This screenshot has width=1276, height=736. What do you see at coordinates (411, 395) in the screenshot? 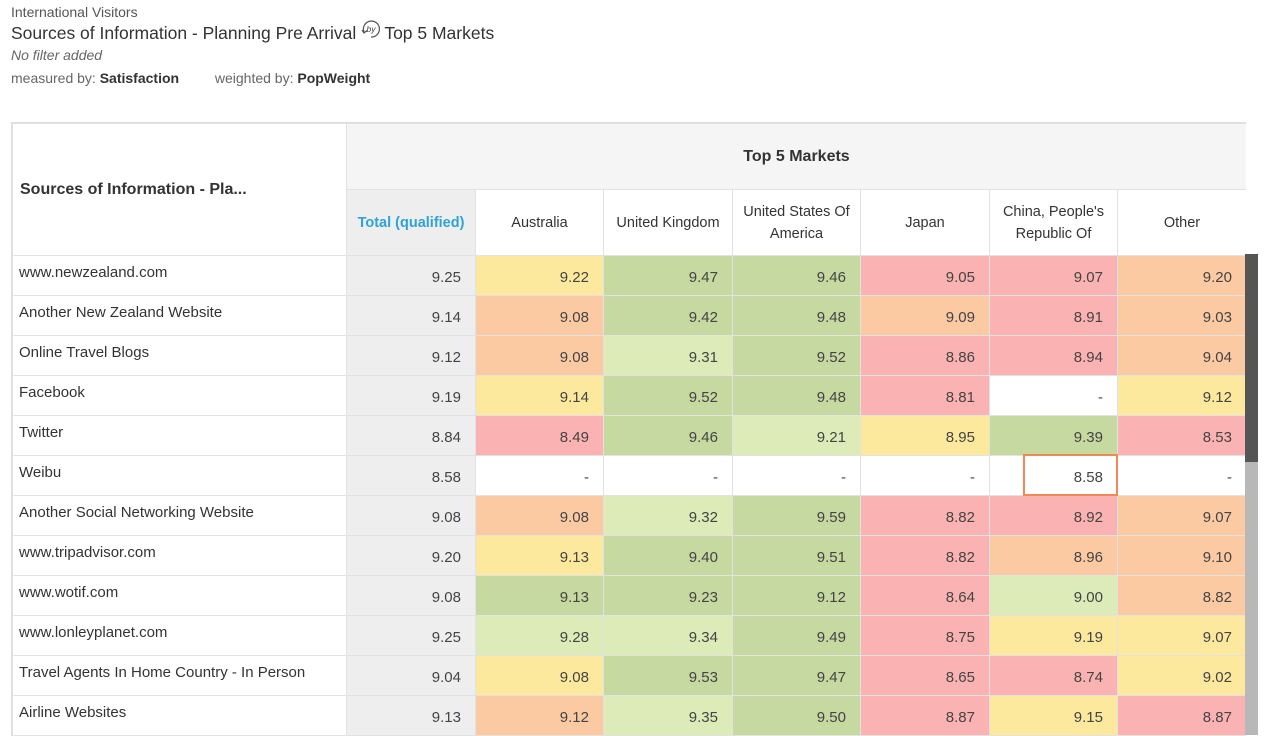
I see `total-cell: 9.19` at bounding box center [411, 395].